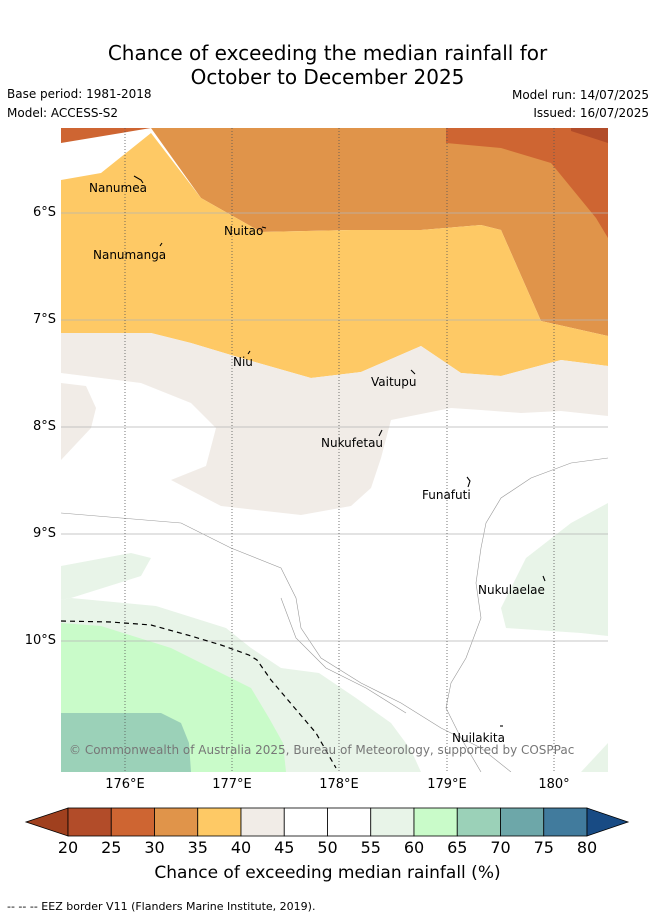  What do you see at coordinates (608, 822) in the screenshot?
I see `colorbar-extension-high` at bounding box center [608, 822].